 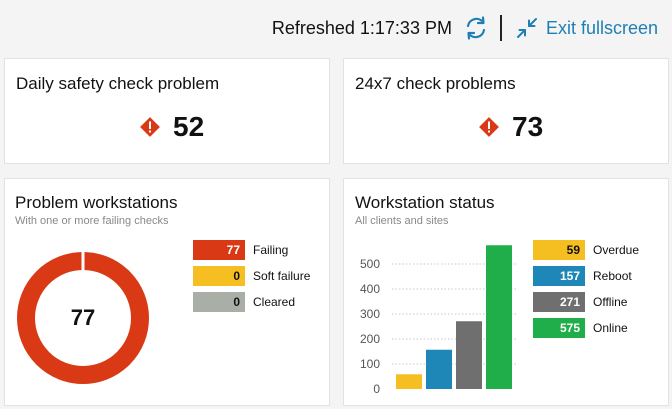 I want to click on legend-label: Cleared, so click(x=274, y=302).